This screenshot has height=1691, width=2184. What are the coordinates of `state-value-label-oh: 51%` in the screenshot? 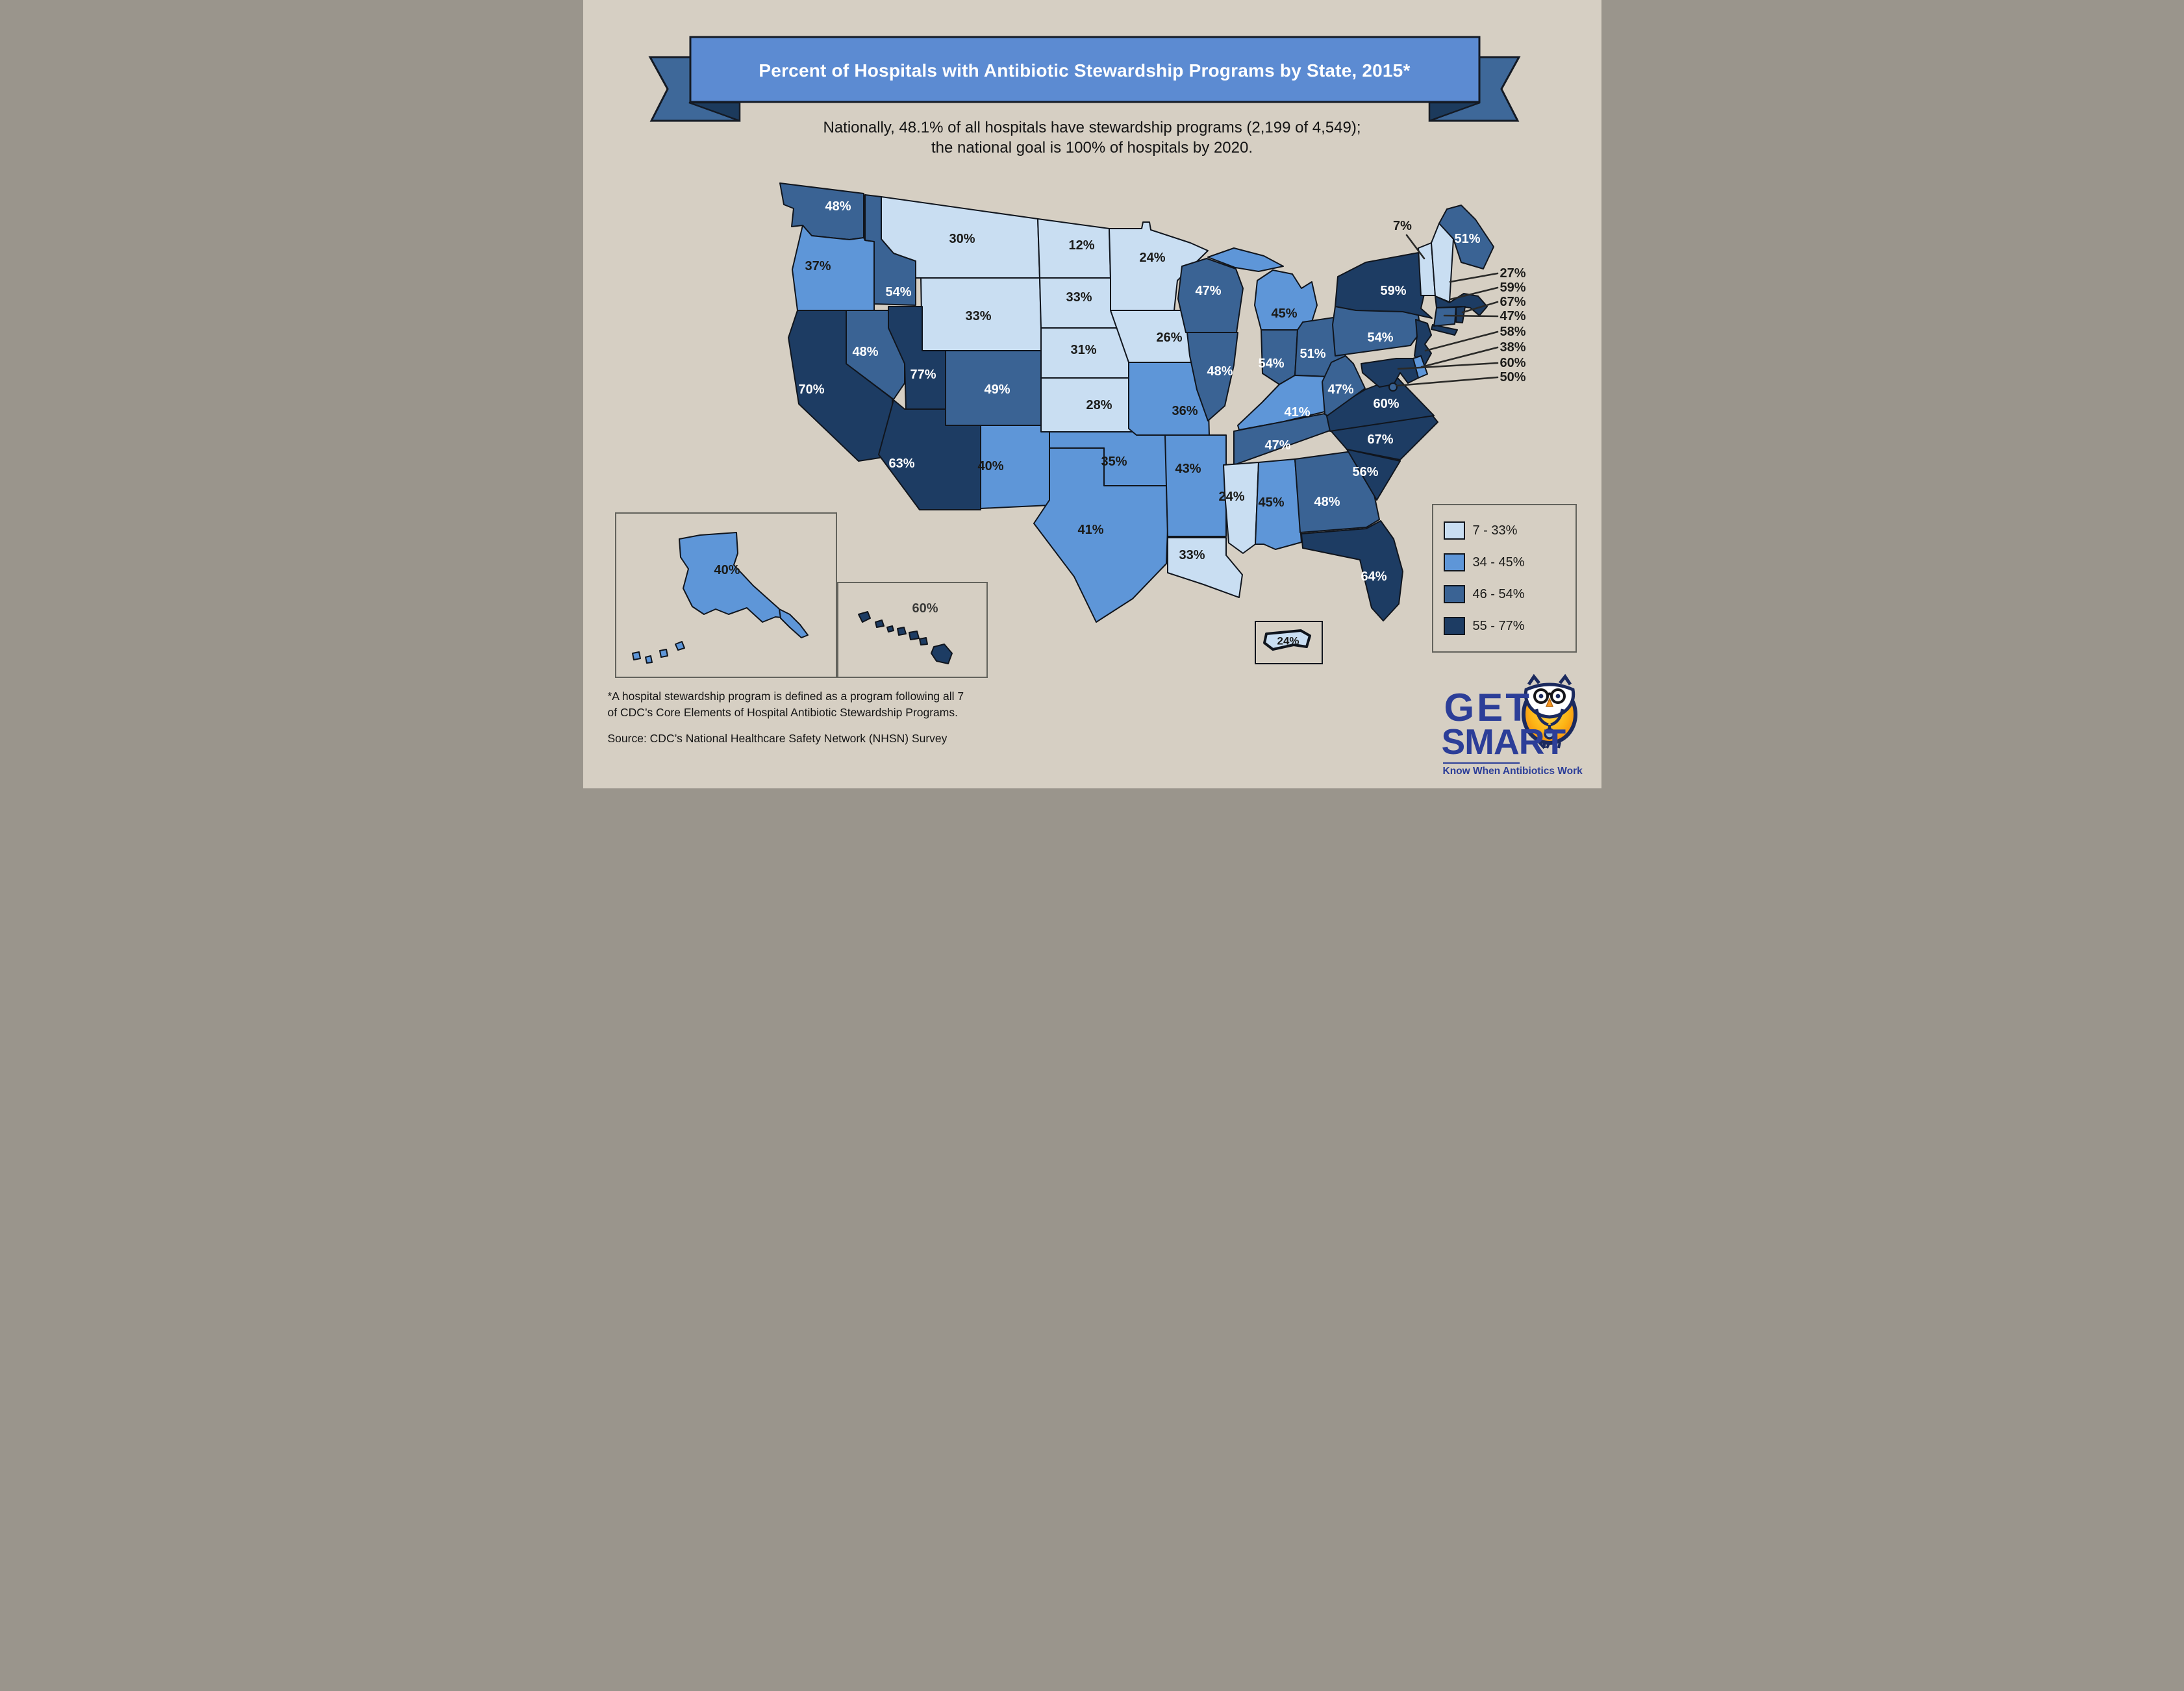 It's located at (1312, 354).